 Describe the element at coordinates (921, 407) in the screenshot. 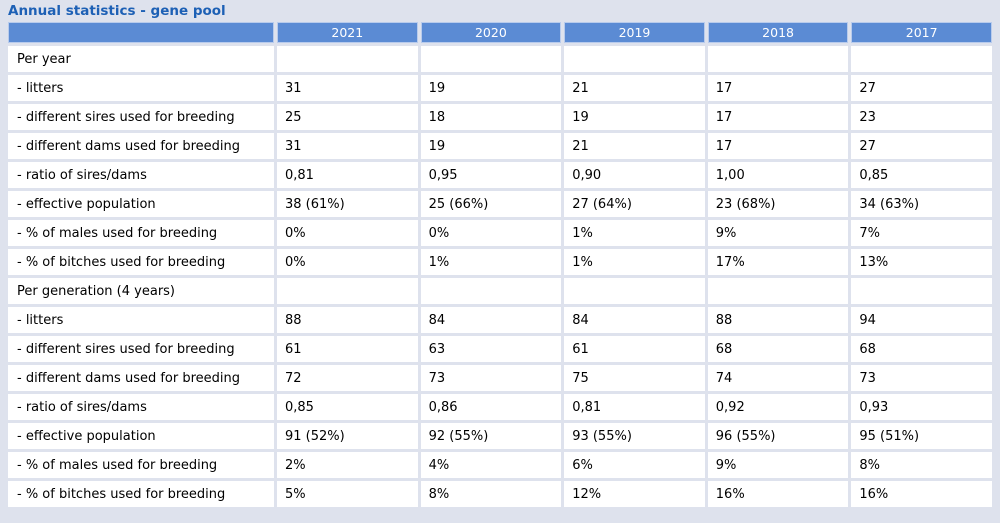

I see `value-cell: 0,93` at that location.